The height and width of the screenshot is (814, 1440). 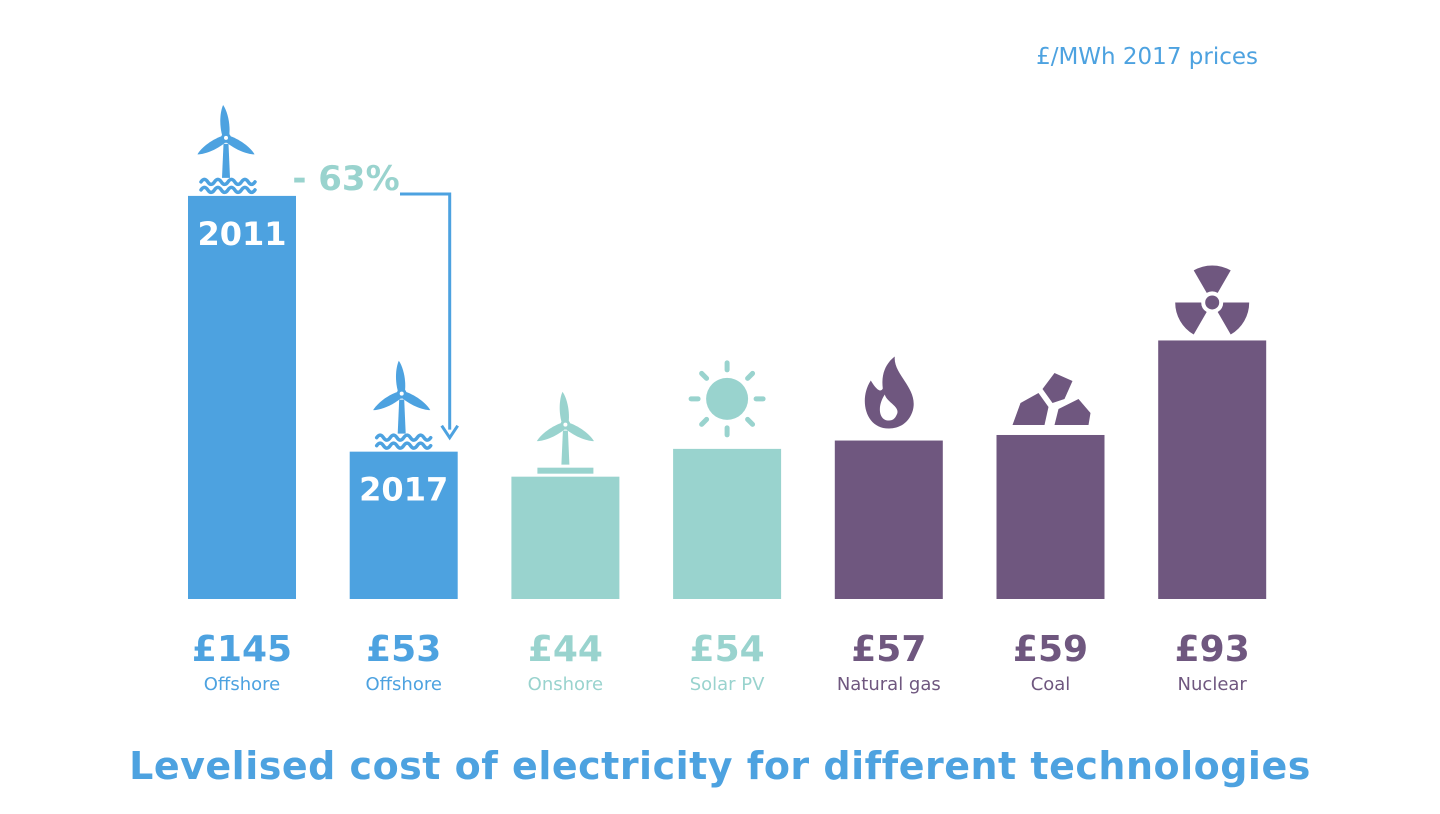 What do you see at coordinates (1050, 649) in the screenshot?
I see `value-label: £59` at bounding box center [1050, 649].